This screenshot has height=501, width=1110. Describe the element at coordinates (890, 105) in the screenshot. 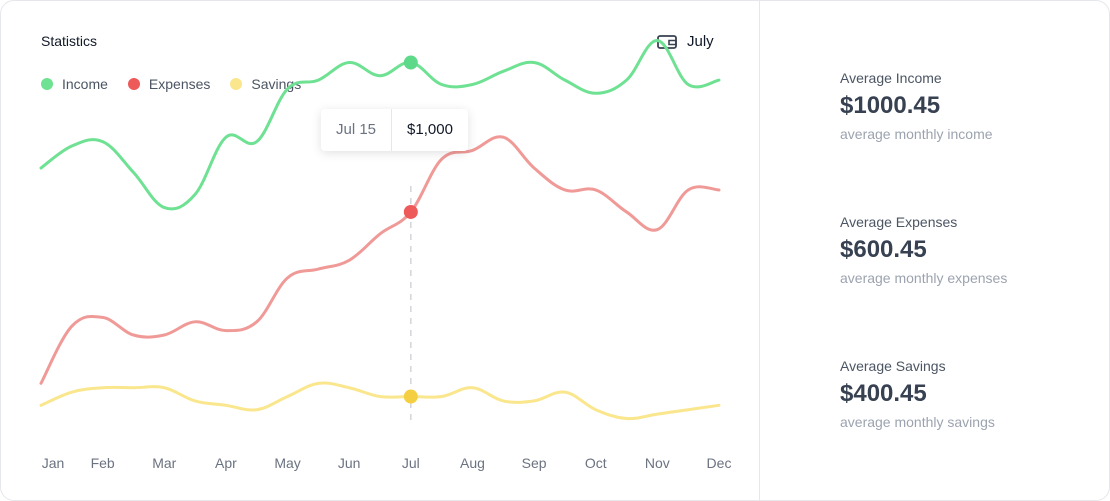

I see `stat-income-value: $1000.45` at that location.